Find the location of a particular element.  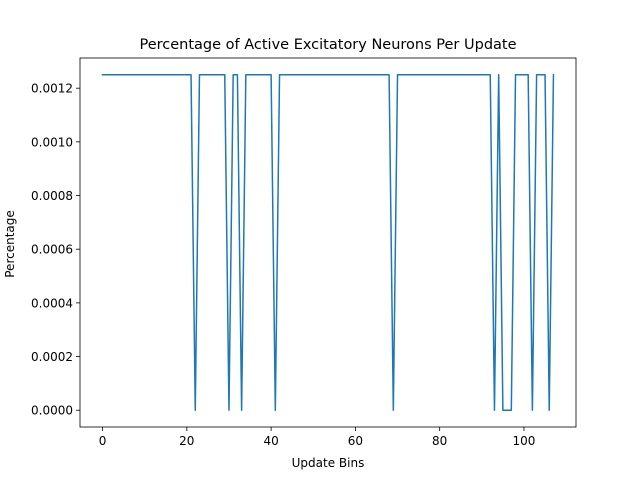

x-tick-label: 0 is located at coordinates (103, 441).